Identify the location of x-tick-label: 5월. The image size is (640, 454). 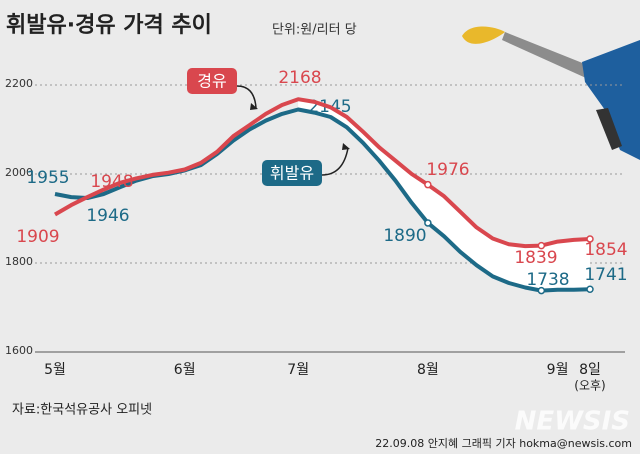
(55, 370).